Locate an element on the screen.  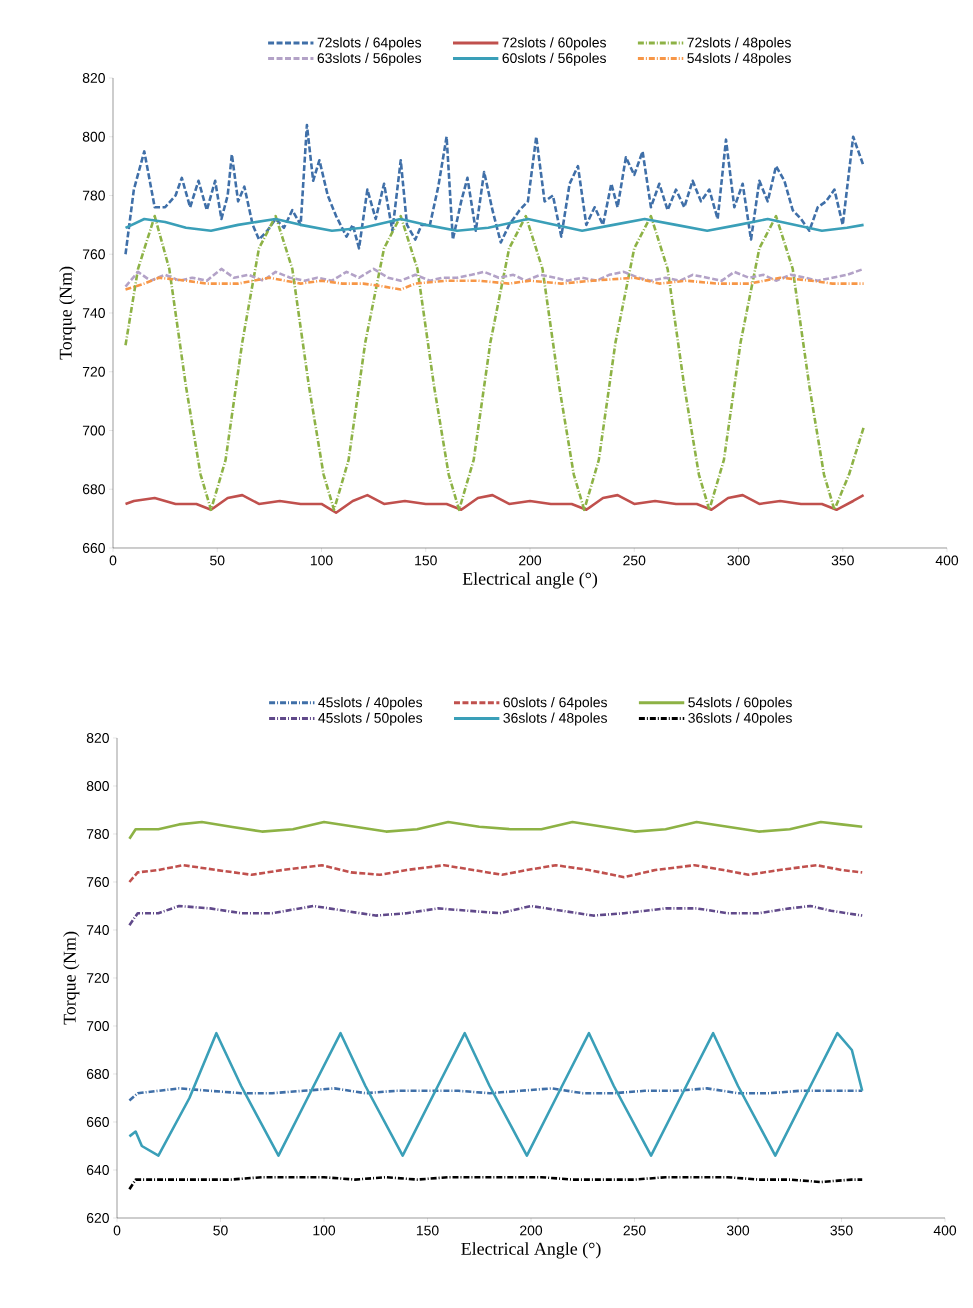
x-axis-title: Electrical angle (°) is located at coordinates (530, 580).